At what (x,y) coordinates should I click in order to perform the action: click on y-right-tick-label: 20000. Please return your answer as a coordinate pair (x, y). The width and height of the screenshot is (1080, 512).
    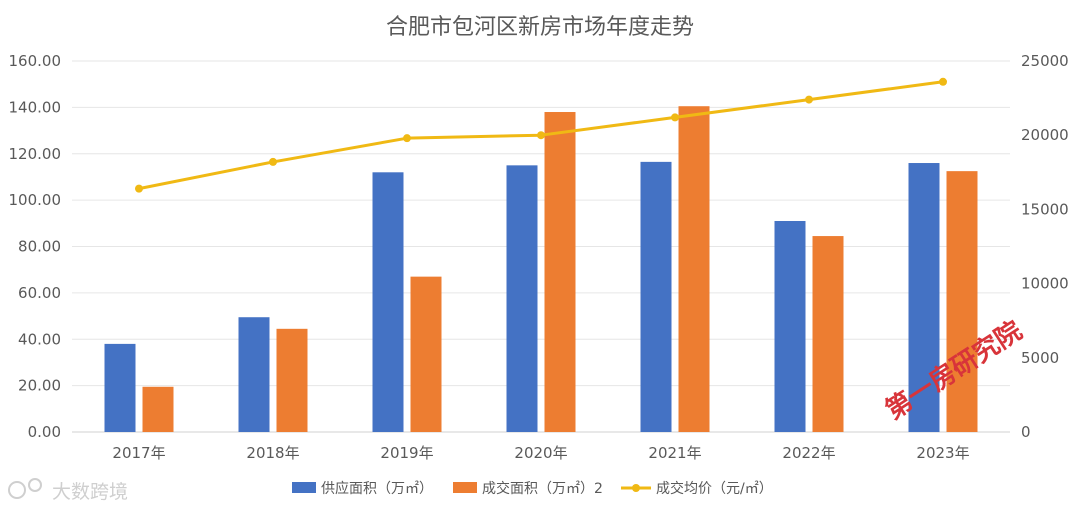
    Looking at the image, I should click on (1045, 135).